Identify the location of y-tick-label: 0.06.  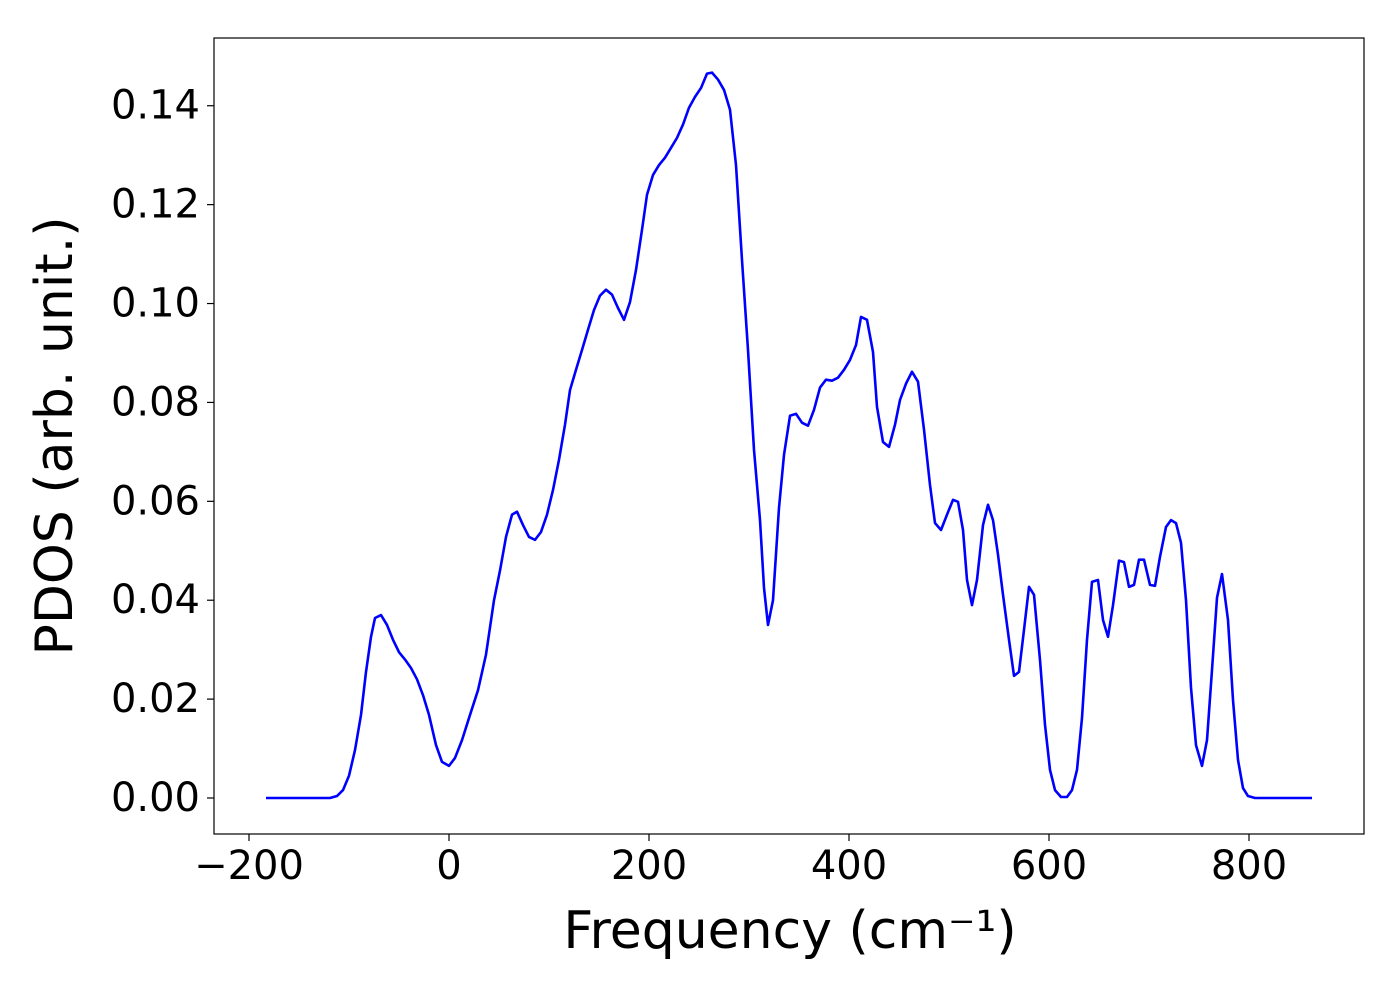
(155, 501).